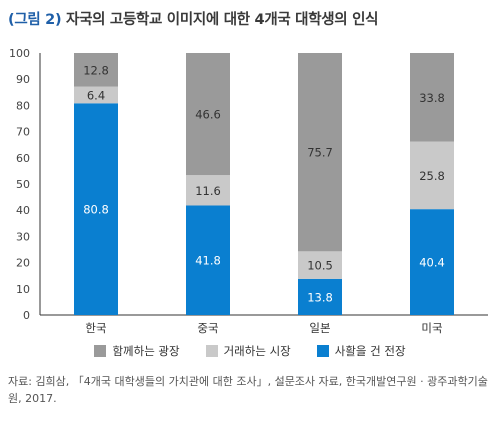 The image size is (500, 421). Describe the element at coordinates (257, 351) in the screenshot. I see `legend-label-trading-market: 거래하는 시장` at that location.